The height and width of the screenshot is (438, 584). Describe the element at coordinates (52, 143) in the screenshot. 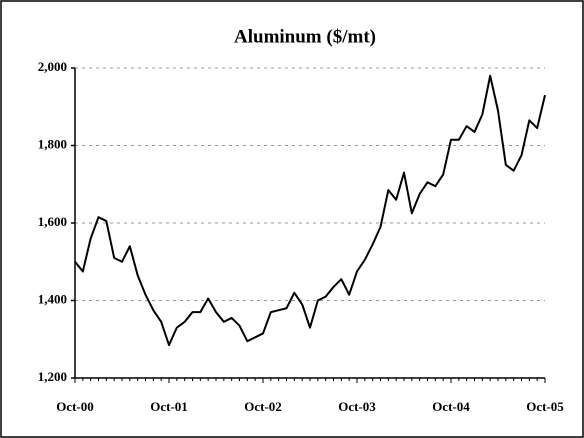

I see `y-tick-label: 1,800` at that location.